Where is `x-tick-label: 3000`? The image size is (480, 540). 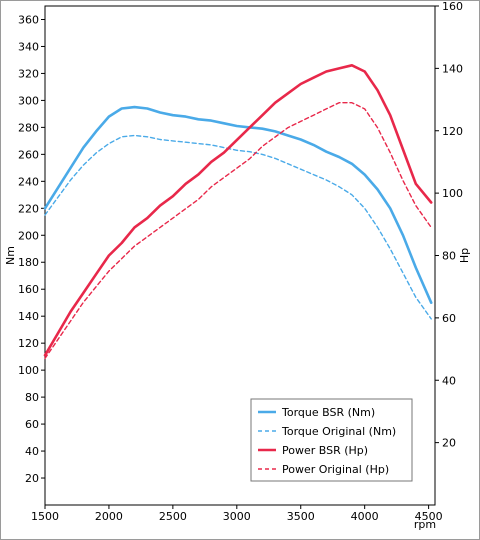 x-tick-label: 3000 is located at coordinates (237, 516).